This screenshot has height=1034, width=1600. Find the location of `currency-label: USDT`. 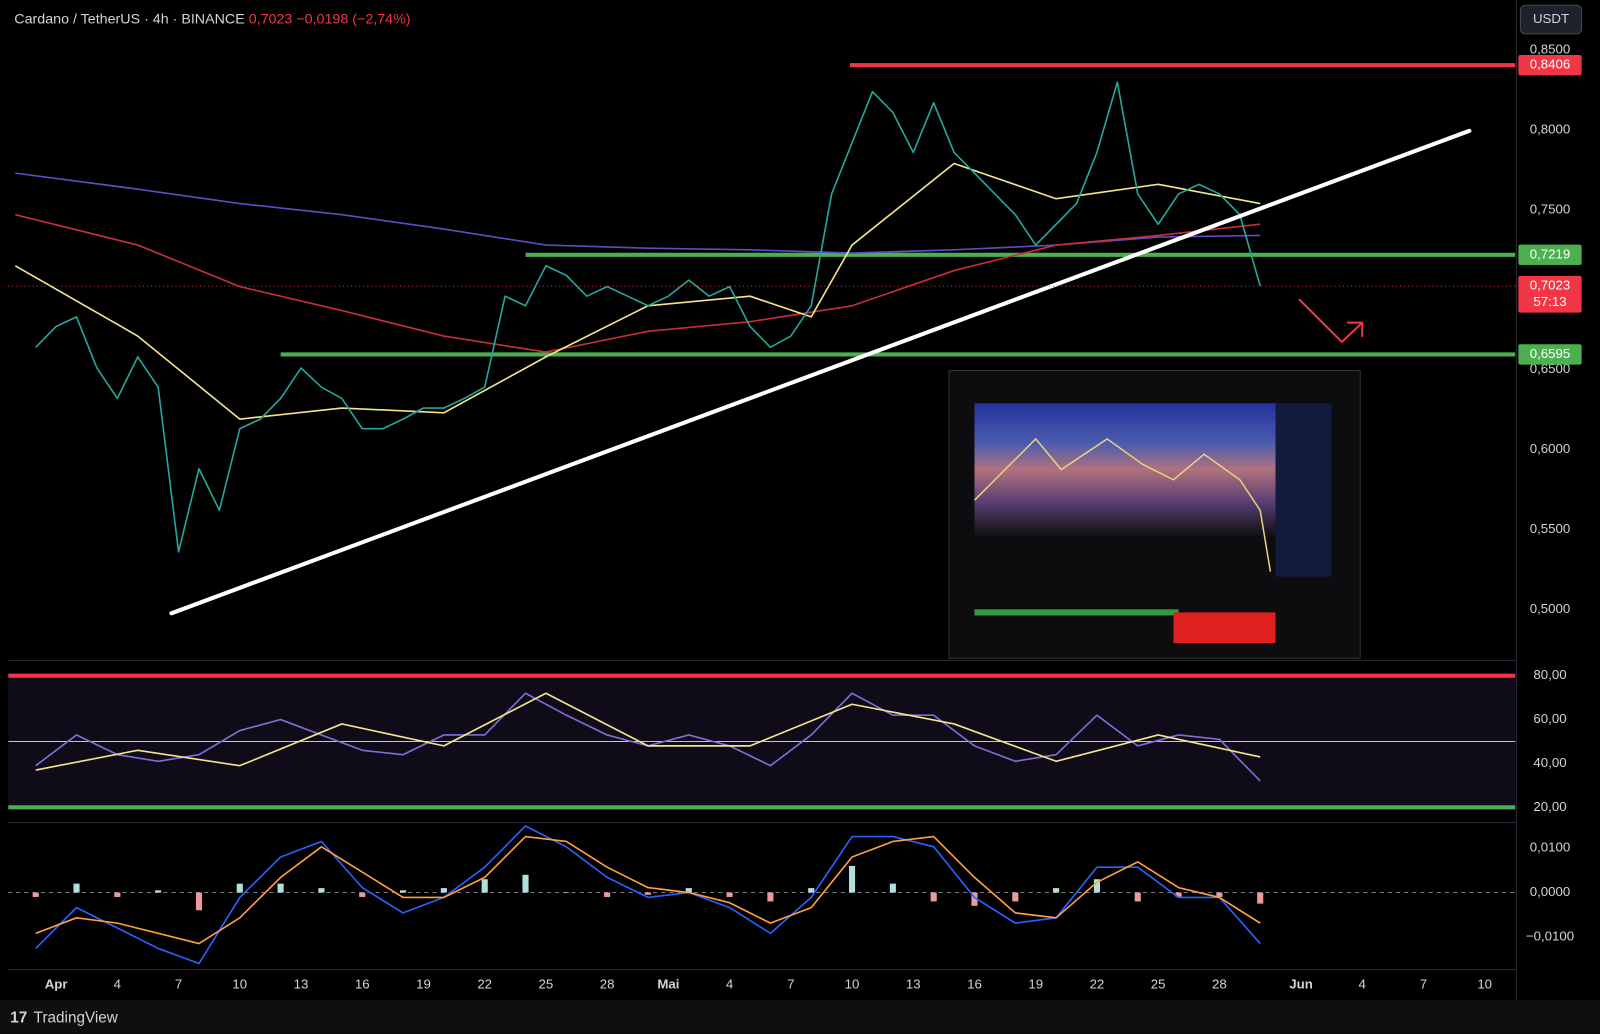

currency-label: USDT is located at coordinates (1551, 18).